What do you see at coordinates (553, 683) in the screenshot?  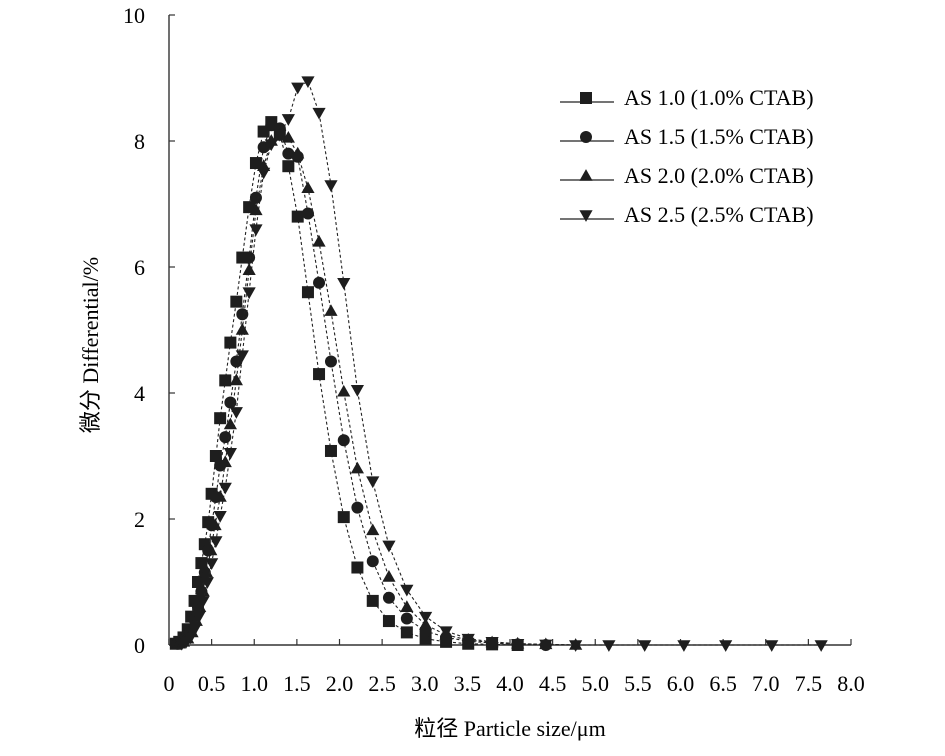 I see `x-tick-label: 4.5` at bounding box center [553, 683].